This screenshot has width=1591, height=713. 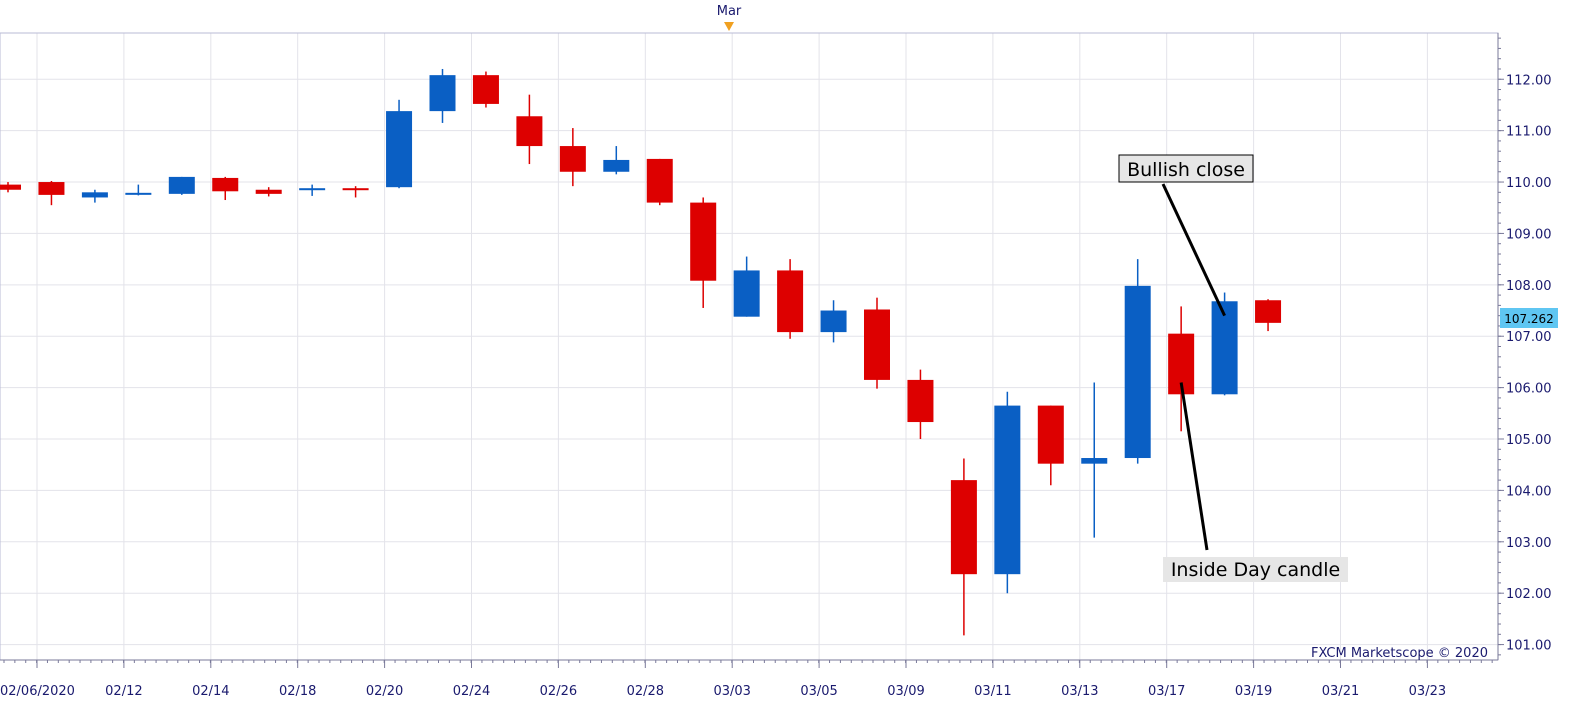 I want to click on annotation-label: Bullish close, so click(x=1186, y=170).